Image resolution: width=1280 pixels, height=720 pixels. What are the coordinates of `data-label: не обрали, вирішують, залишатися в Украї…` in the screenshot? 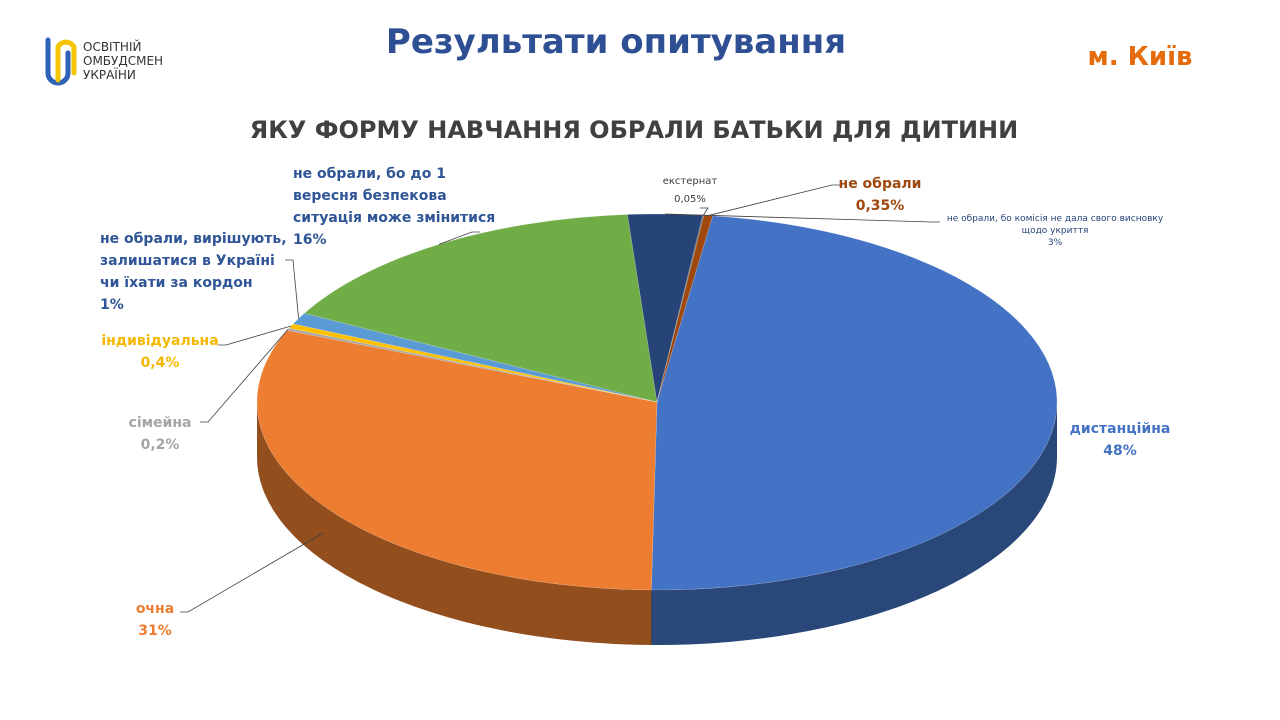 It's located at (197, 272).